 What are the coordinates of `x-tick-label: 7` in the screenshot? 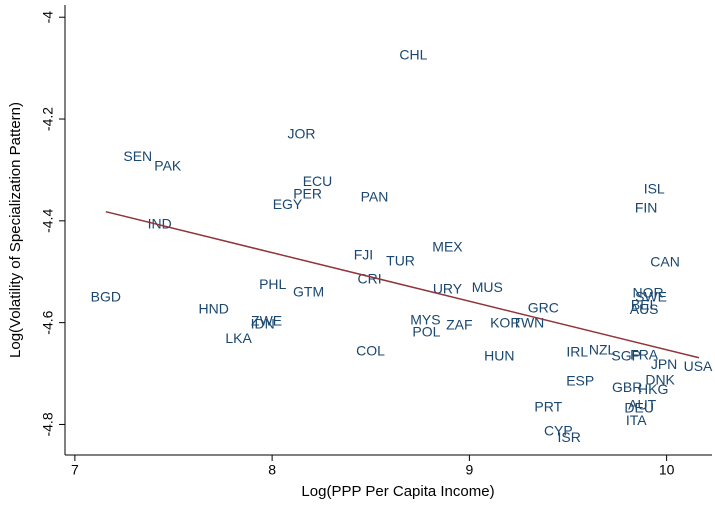 It's located at (75, 470).